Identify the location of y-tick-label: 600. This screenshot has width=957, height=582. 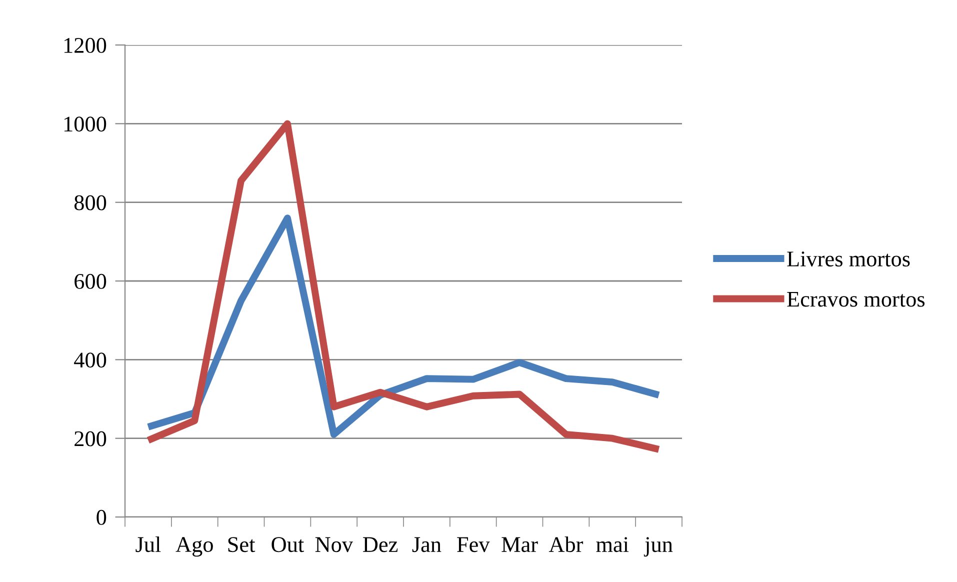
(90, 281).